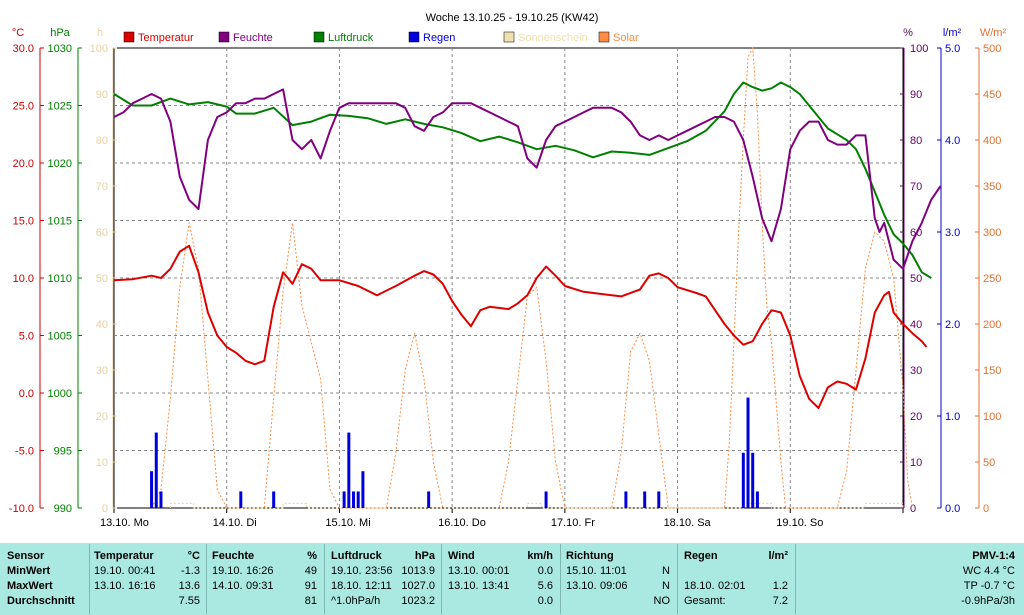 Image resolution: width=1024 pixels, height=615 pixels. Describe the element at coordinates (916, 371) in the screenshot. I see `humidity-tick-label: 30` at that location.